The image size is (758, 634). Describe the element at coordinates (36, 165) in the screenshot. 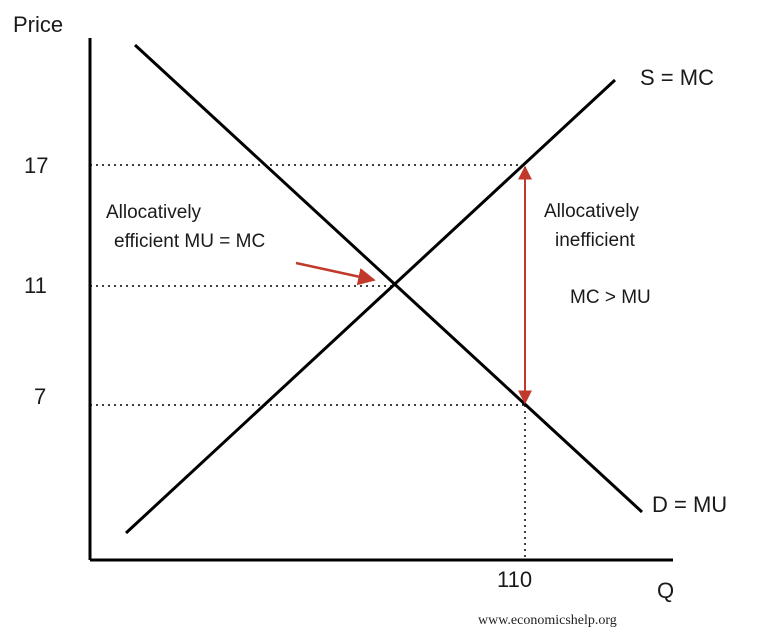

I see `y-tick-17: 17` at that location.